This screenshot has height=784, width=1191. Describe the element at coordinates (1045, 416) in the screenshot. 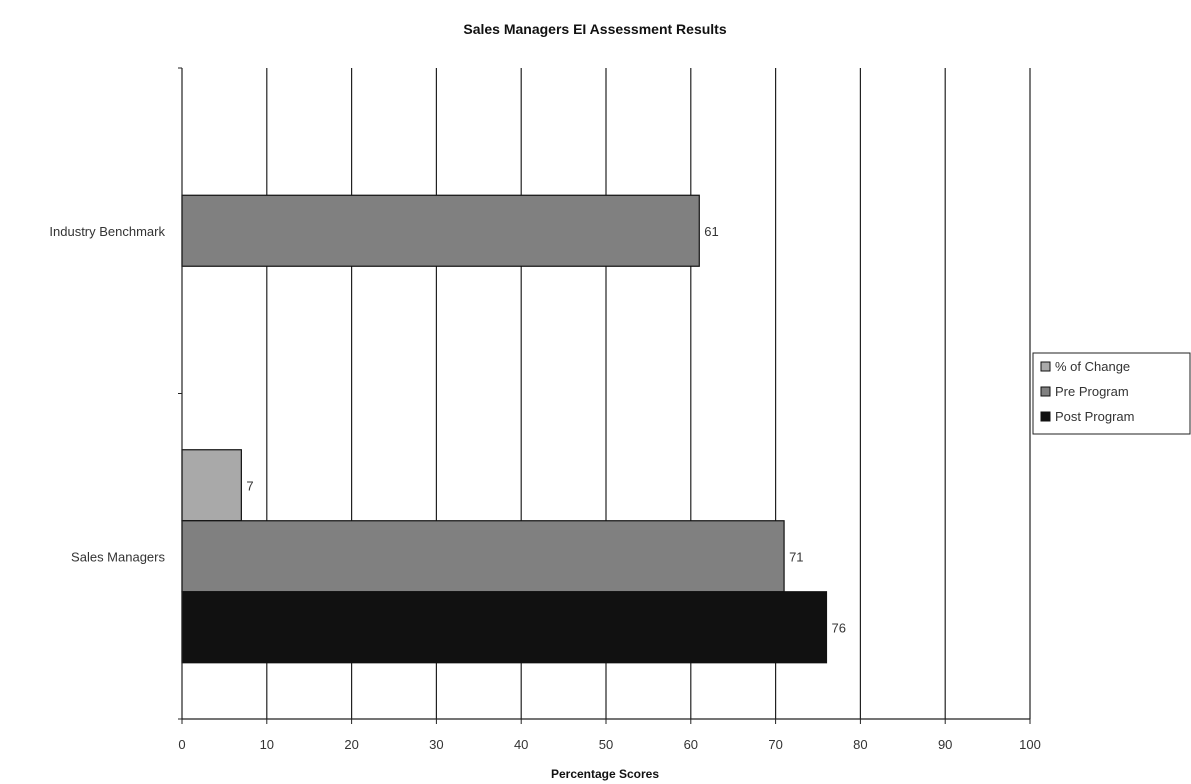

I see `legend-swatch-post-program` at that location.